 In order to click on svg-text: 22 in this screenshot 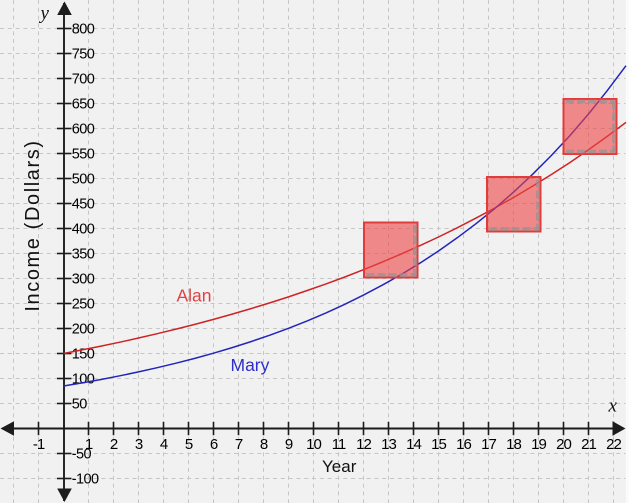, I will do `click(613, 444)`.